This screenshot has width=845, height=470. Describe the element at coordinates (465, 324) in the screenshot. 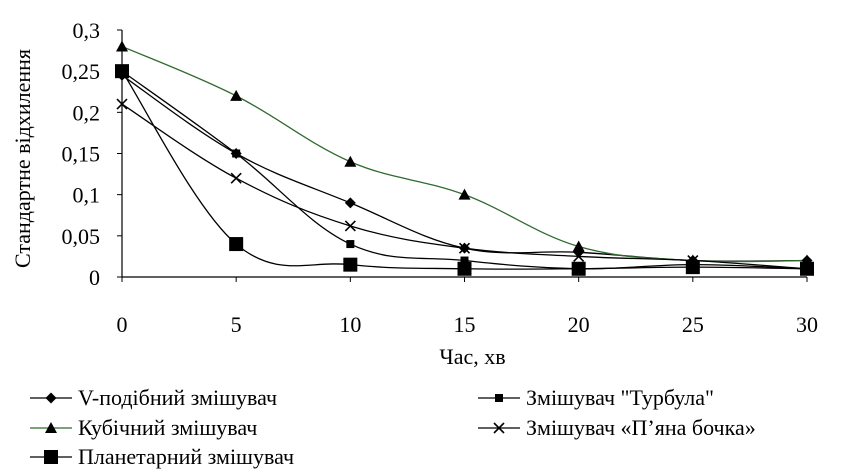

I see `x-tick-label: 15` at that location.